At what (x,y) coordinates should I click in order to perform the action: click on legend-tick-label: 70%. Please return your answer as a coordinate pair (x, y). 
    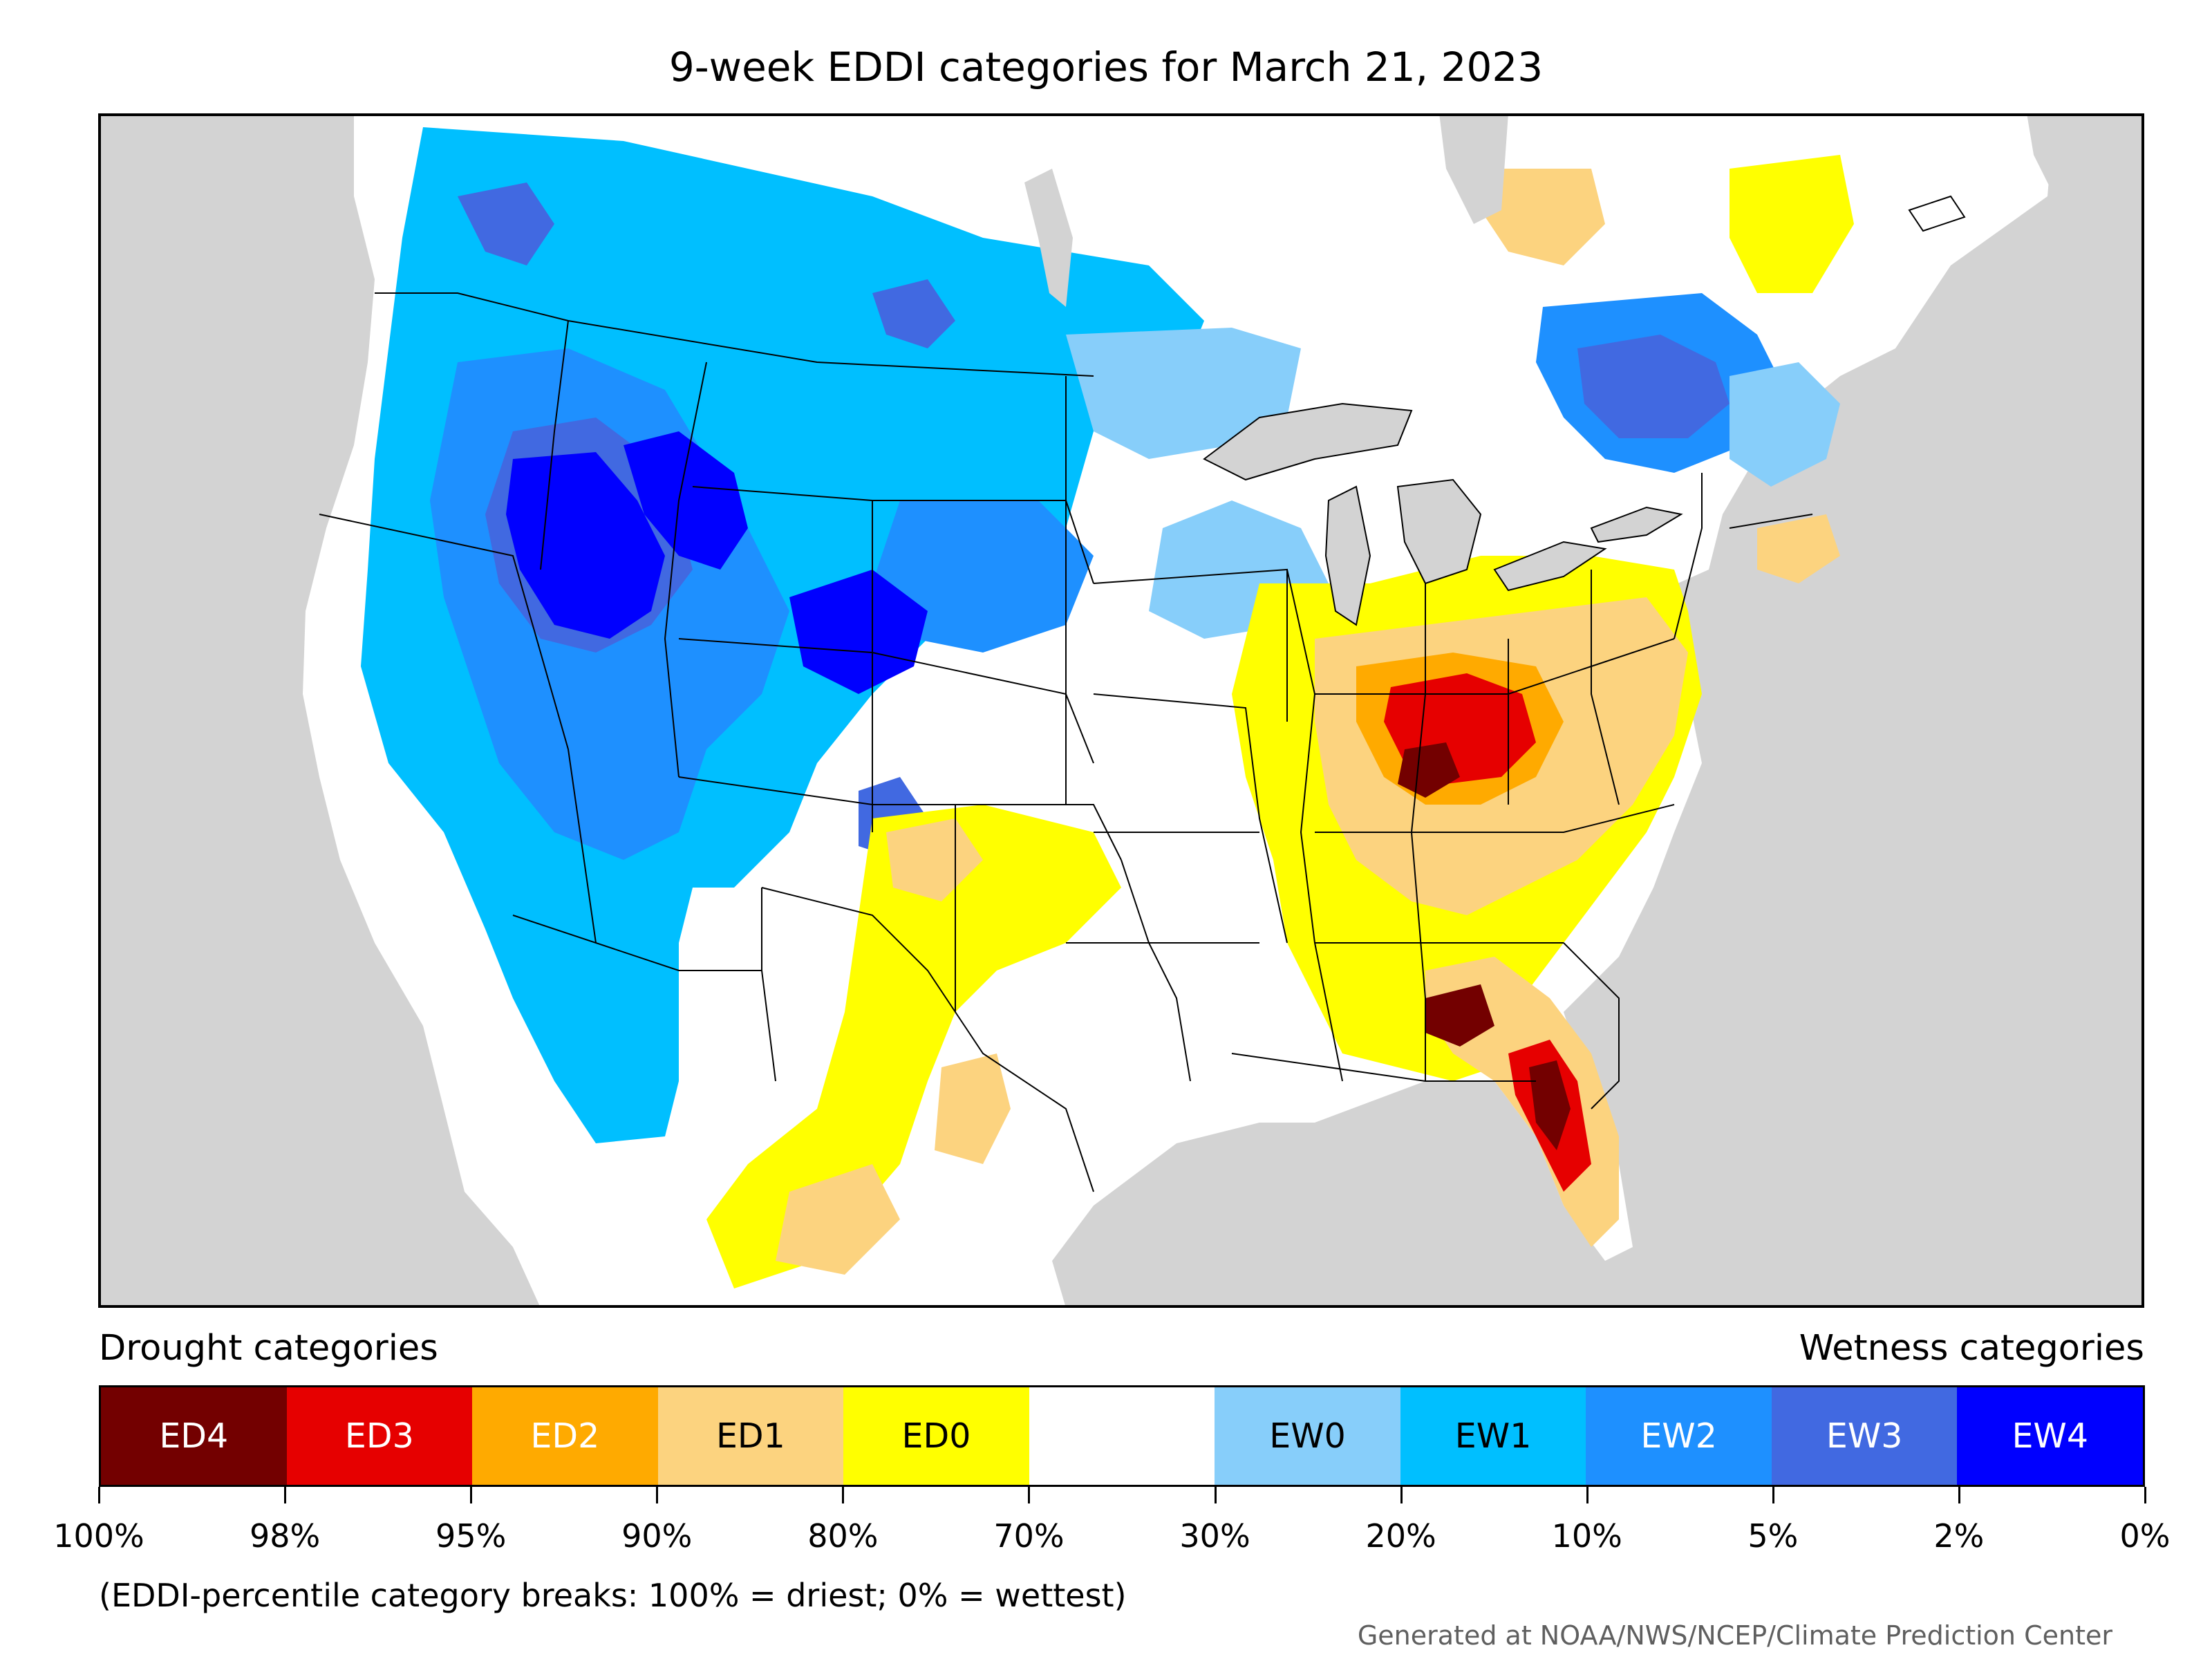
    Looking at the image, I should click on (1029, 1536).